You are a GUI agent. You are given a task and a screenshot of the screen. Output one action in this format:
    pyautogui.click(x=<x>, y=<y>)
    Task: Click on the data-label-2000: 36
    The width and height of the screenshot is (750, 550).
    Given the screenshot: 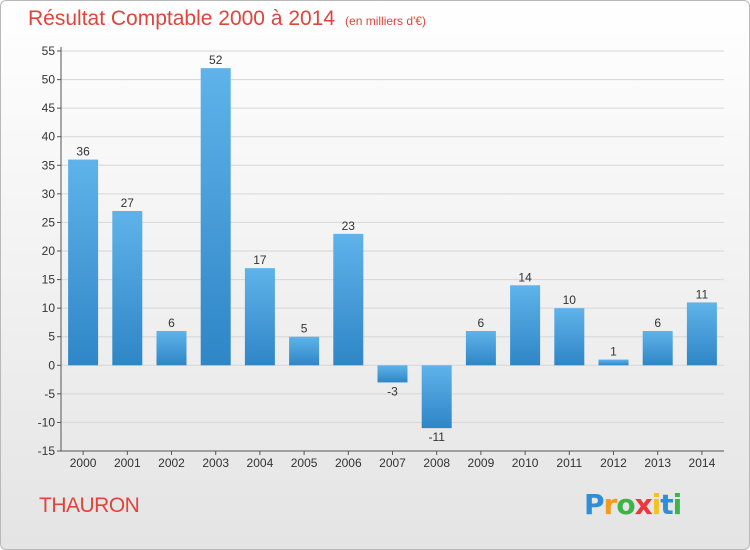 What is the action you would take?
    pyautogui.click(x=83, y=152)
    